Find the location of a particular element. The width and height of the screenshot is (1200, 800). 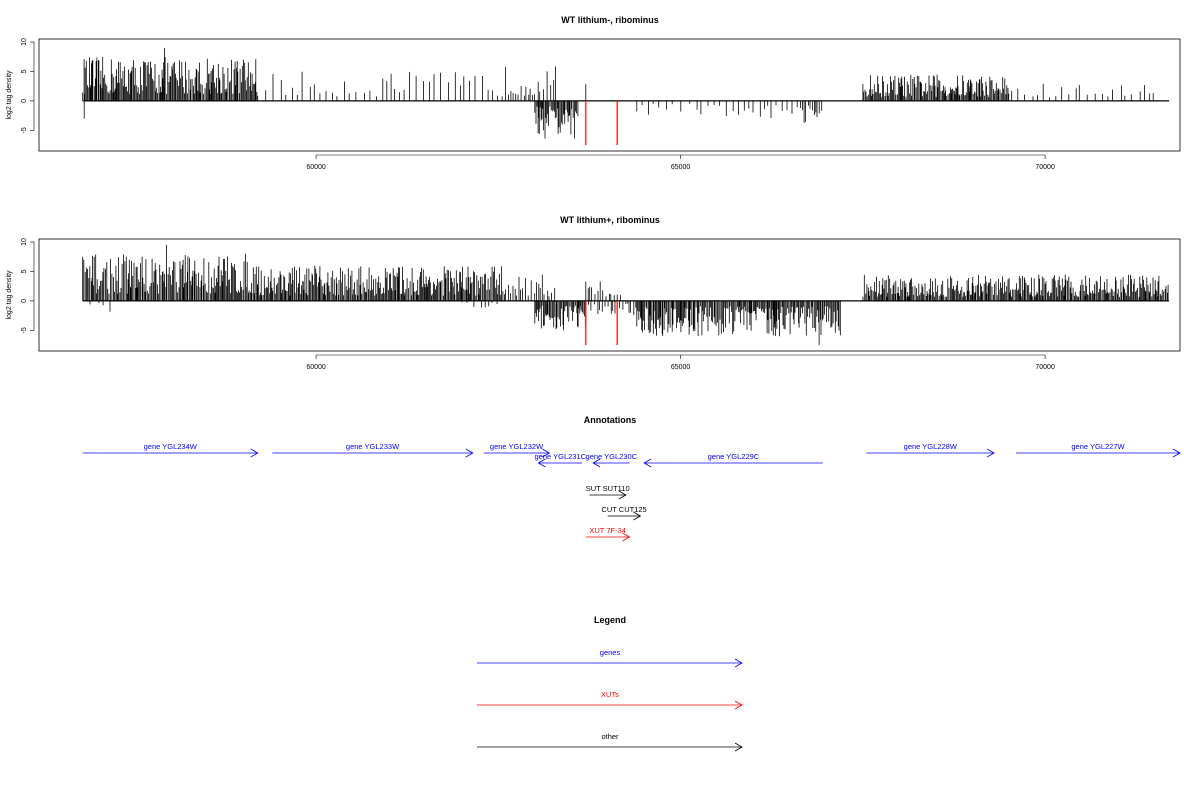

feature-label: gene YGL231C is located at coordinates (560, 456).